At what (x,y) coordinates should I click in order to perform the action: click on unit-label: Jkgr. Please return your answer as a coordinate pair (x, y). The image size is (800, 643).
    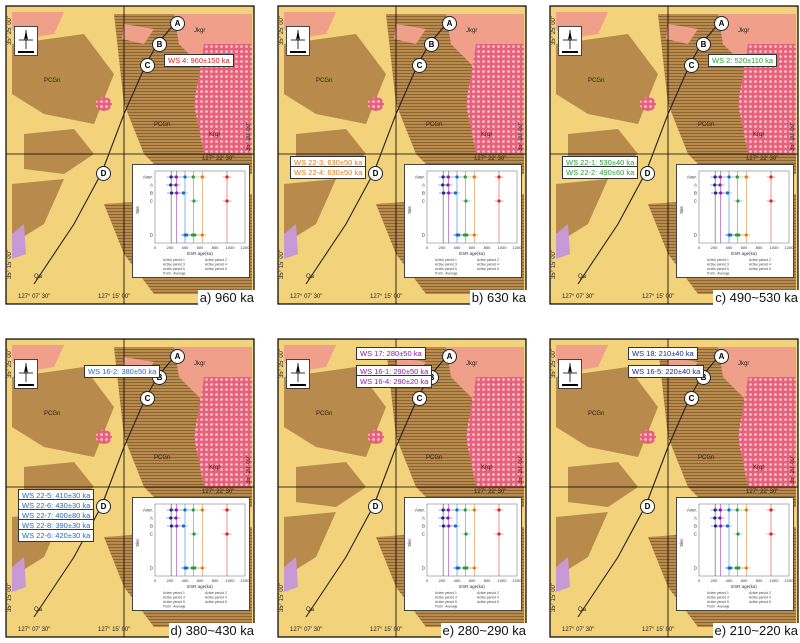
    Looking at the image, I should click on (200, 364).